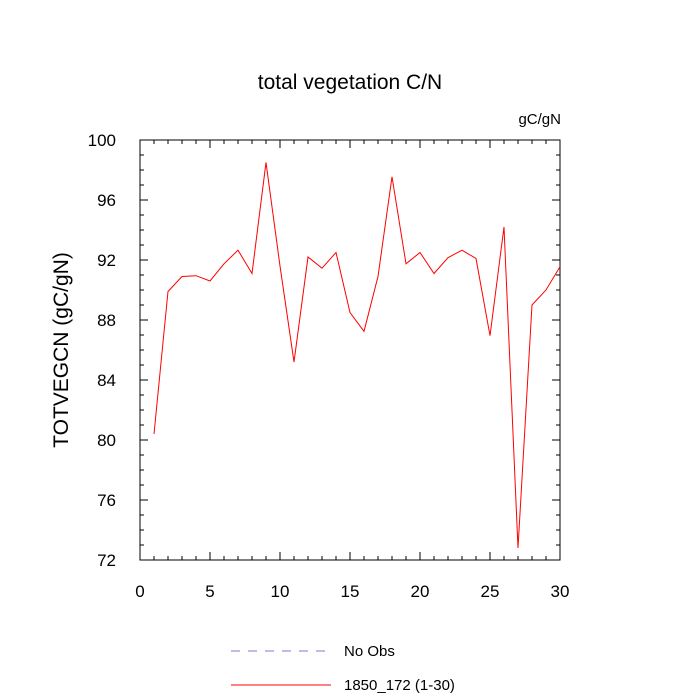  I want to click on y-tick-label: 92, so click(106, 260).